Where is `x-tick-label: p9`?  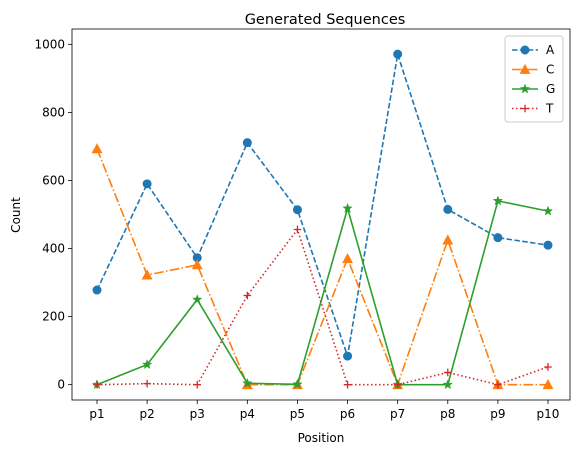 x-tick-label: p9 is located at coordinates (497, 414).